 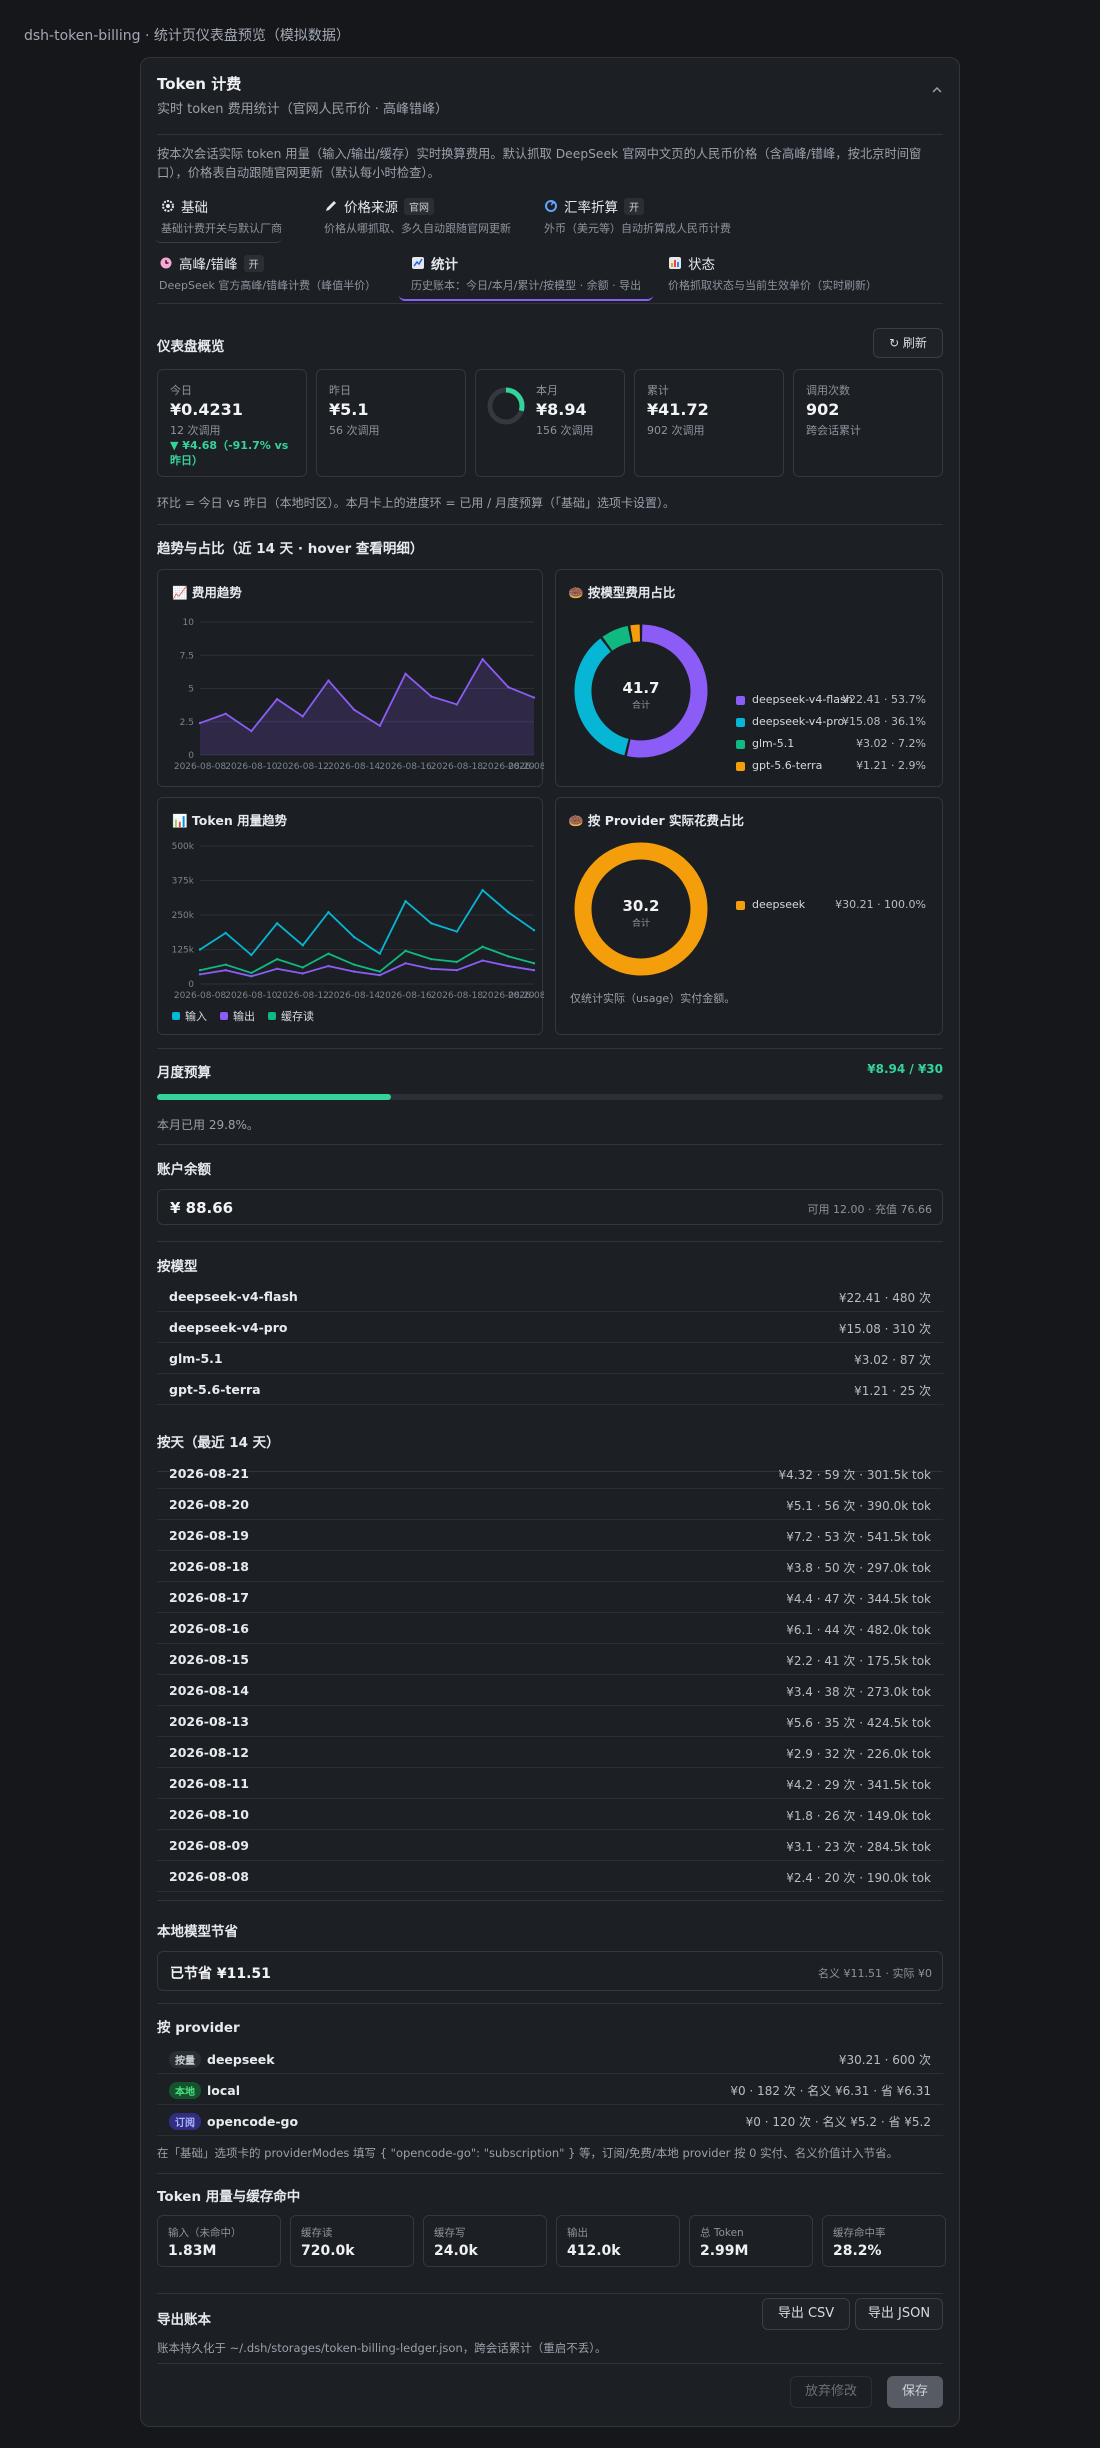 I want to click on tab-peak: 高峰/错峰开 DeepSeek 官方高峰/错峰计费（峰值半价）, so click(x=267, y=273).